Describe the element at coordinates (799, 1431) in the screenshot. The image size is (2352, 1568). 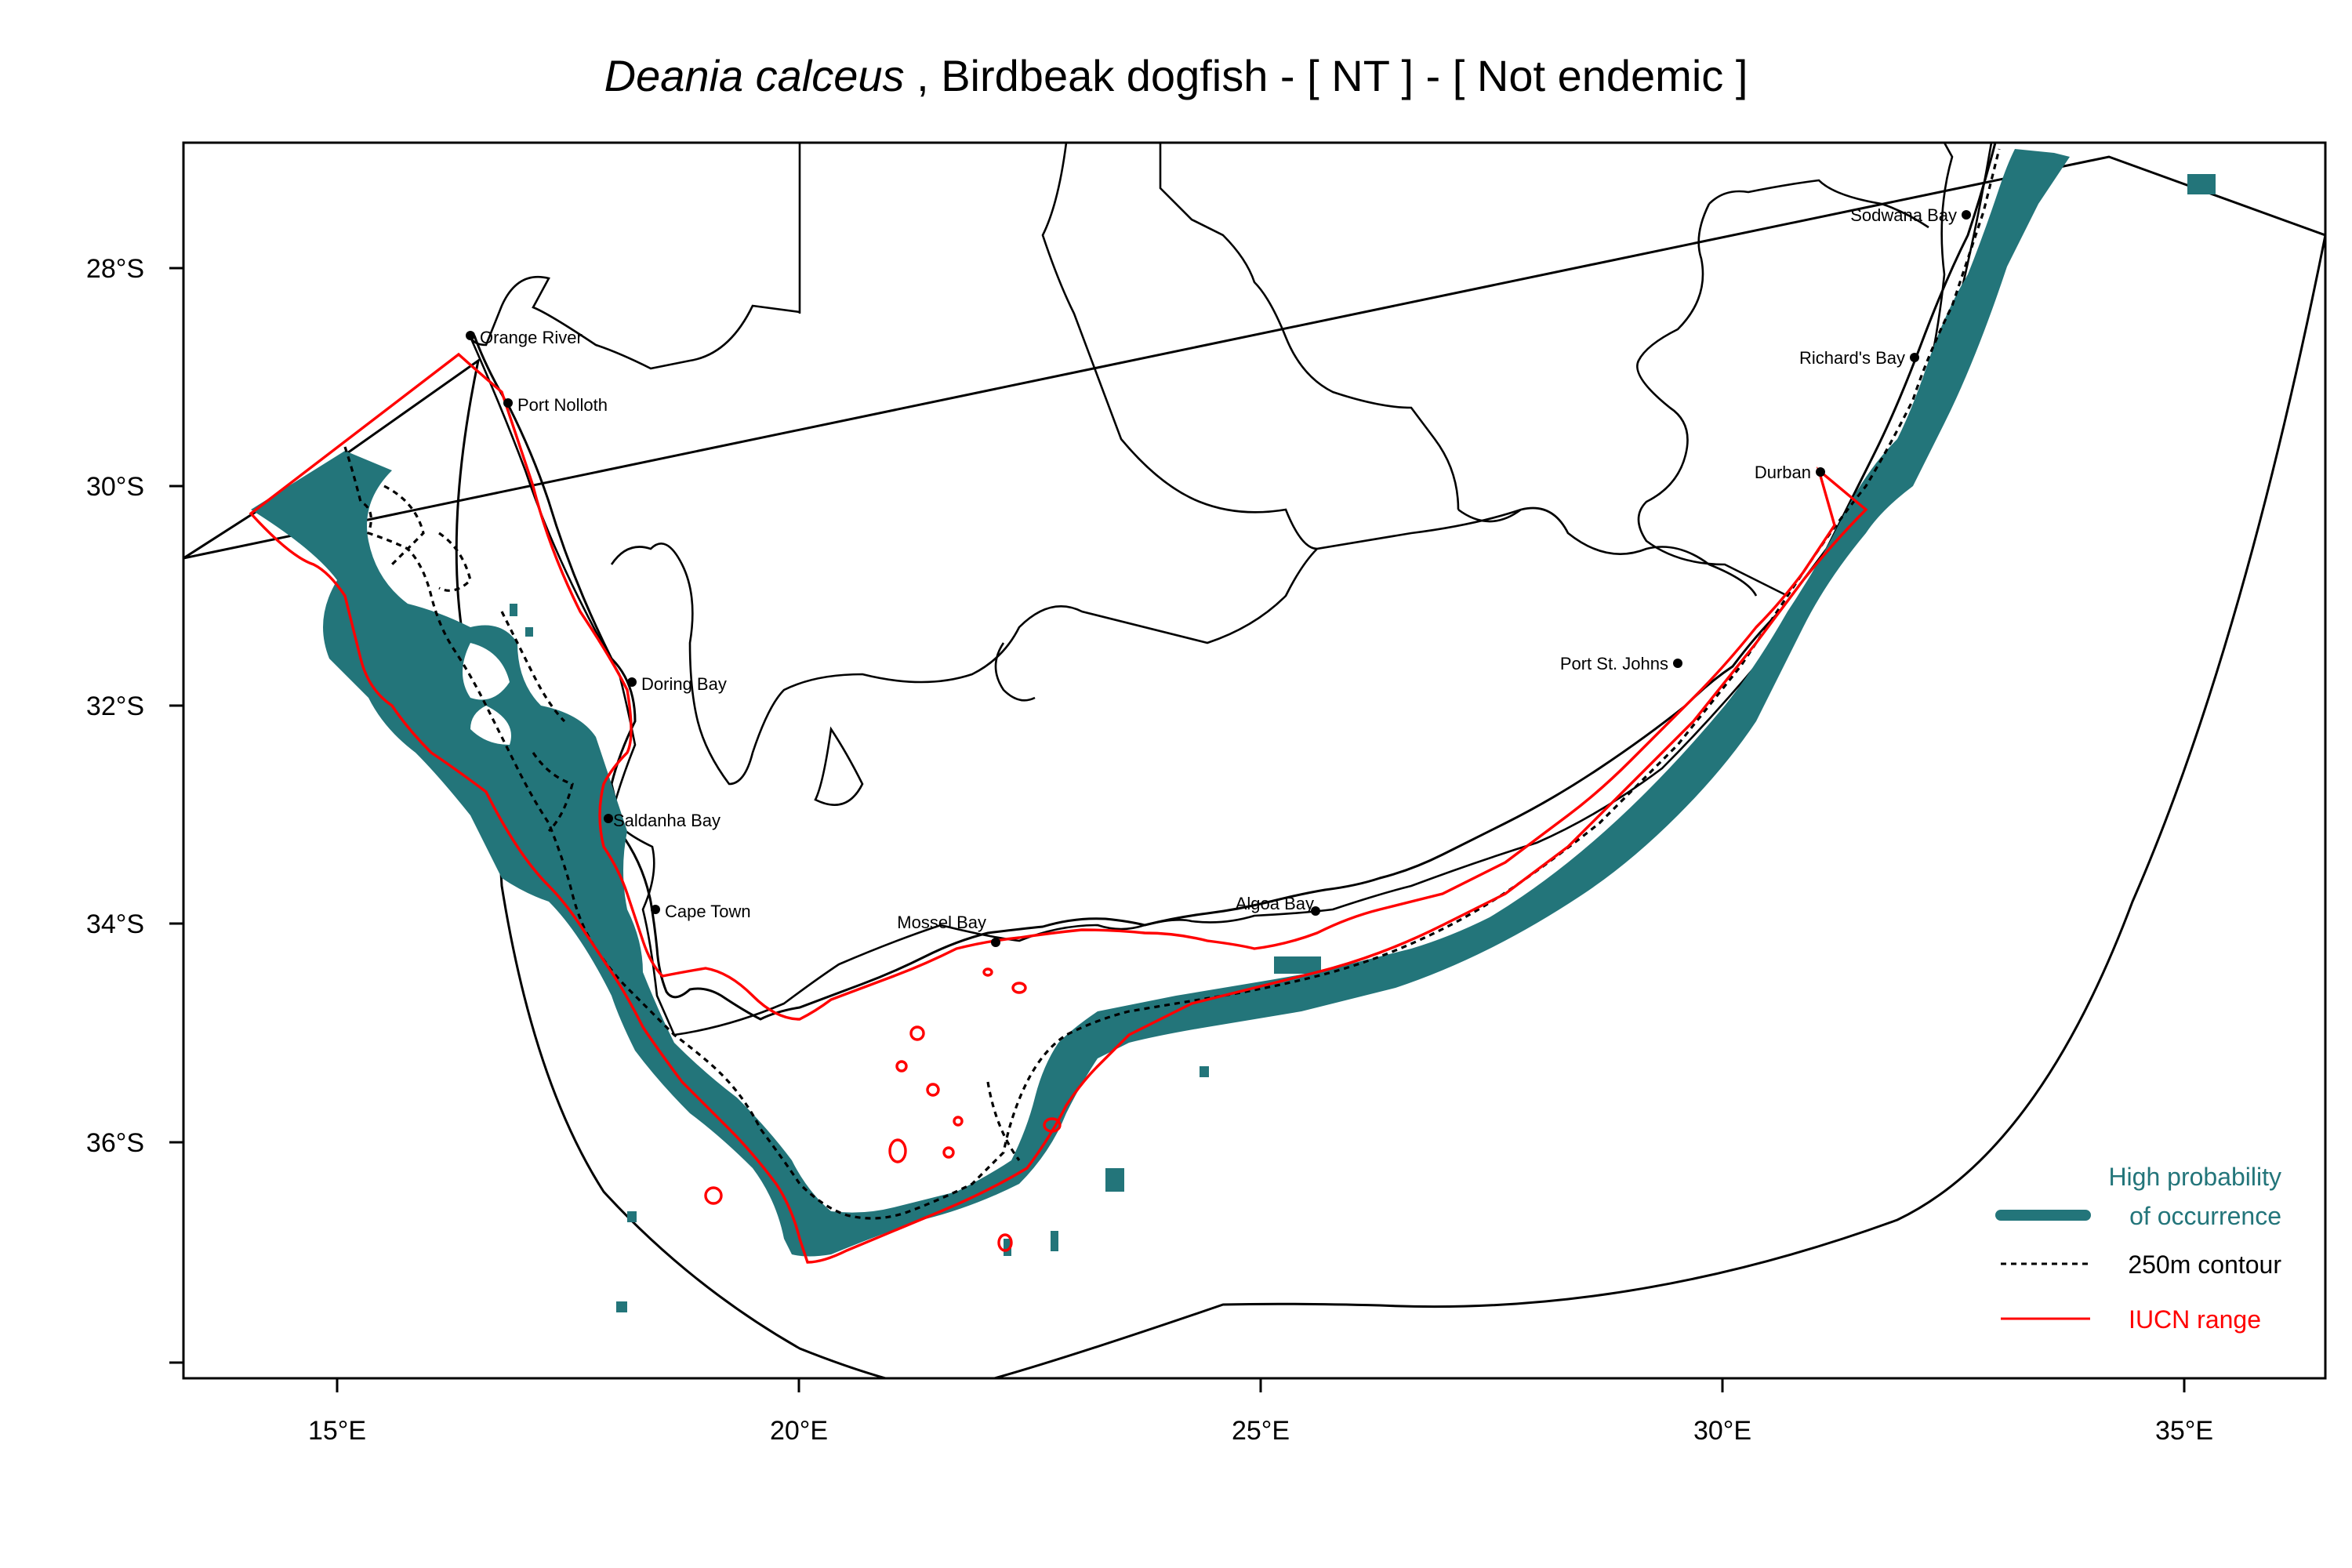
I see `x-tick-label: 20°E` at that location.